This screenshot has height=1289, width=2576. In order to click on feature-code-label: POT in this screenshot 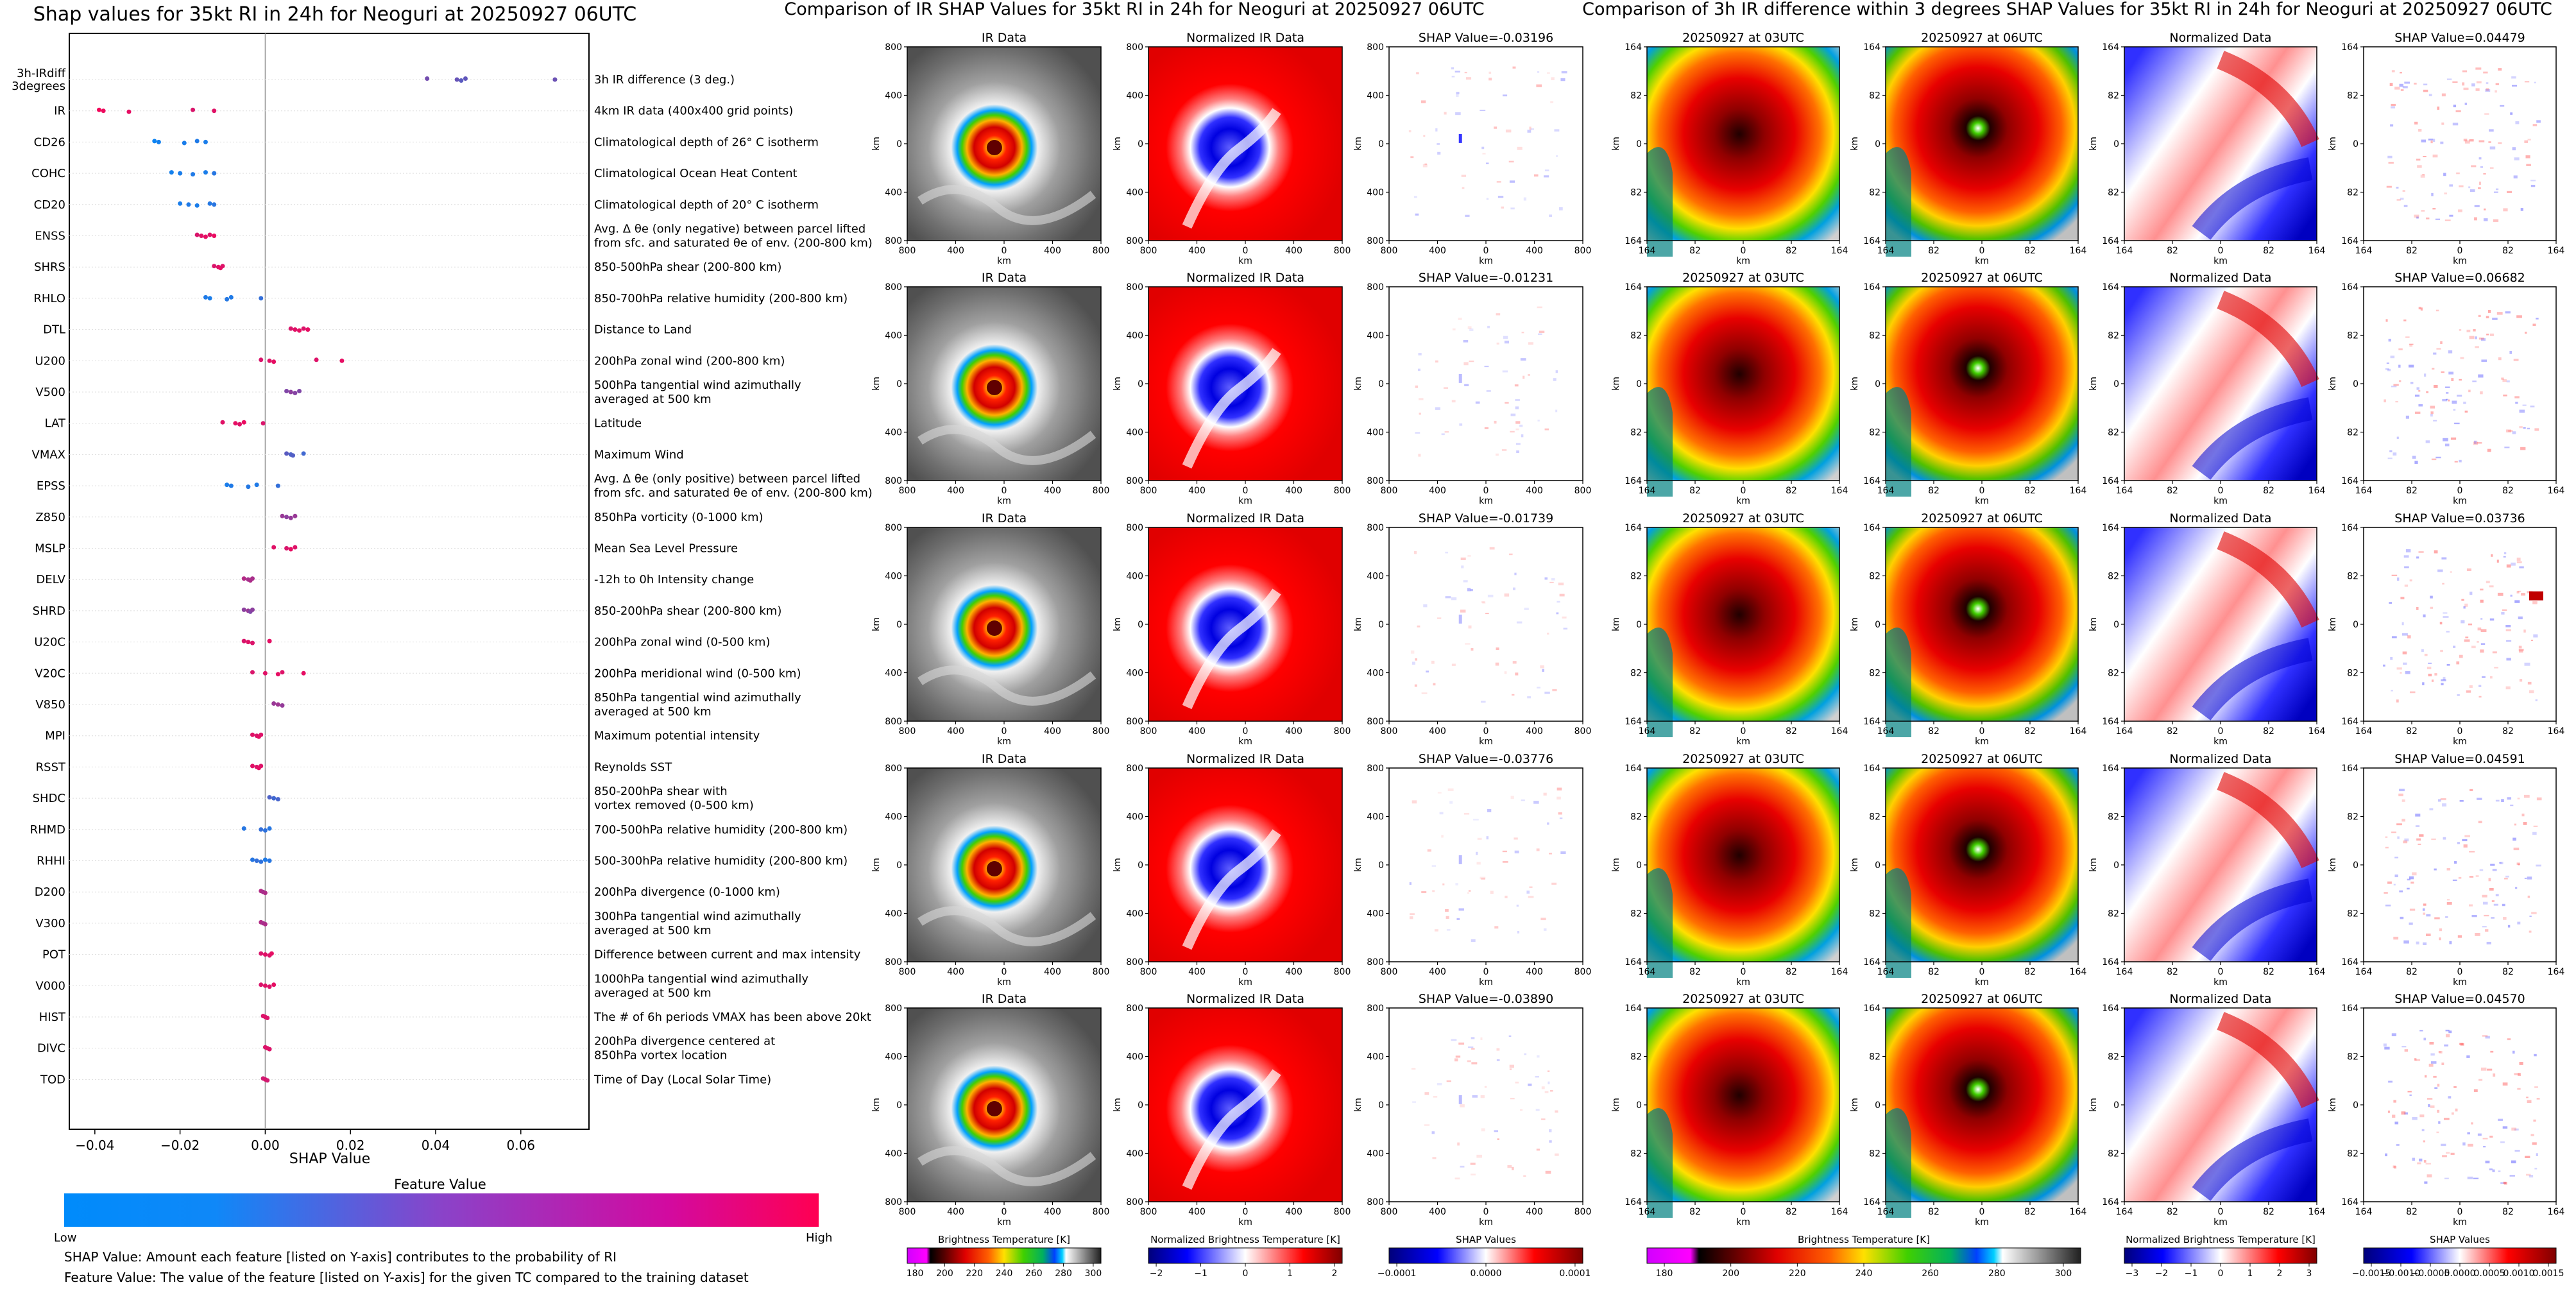, I will do `click(54, 955)`.